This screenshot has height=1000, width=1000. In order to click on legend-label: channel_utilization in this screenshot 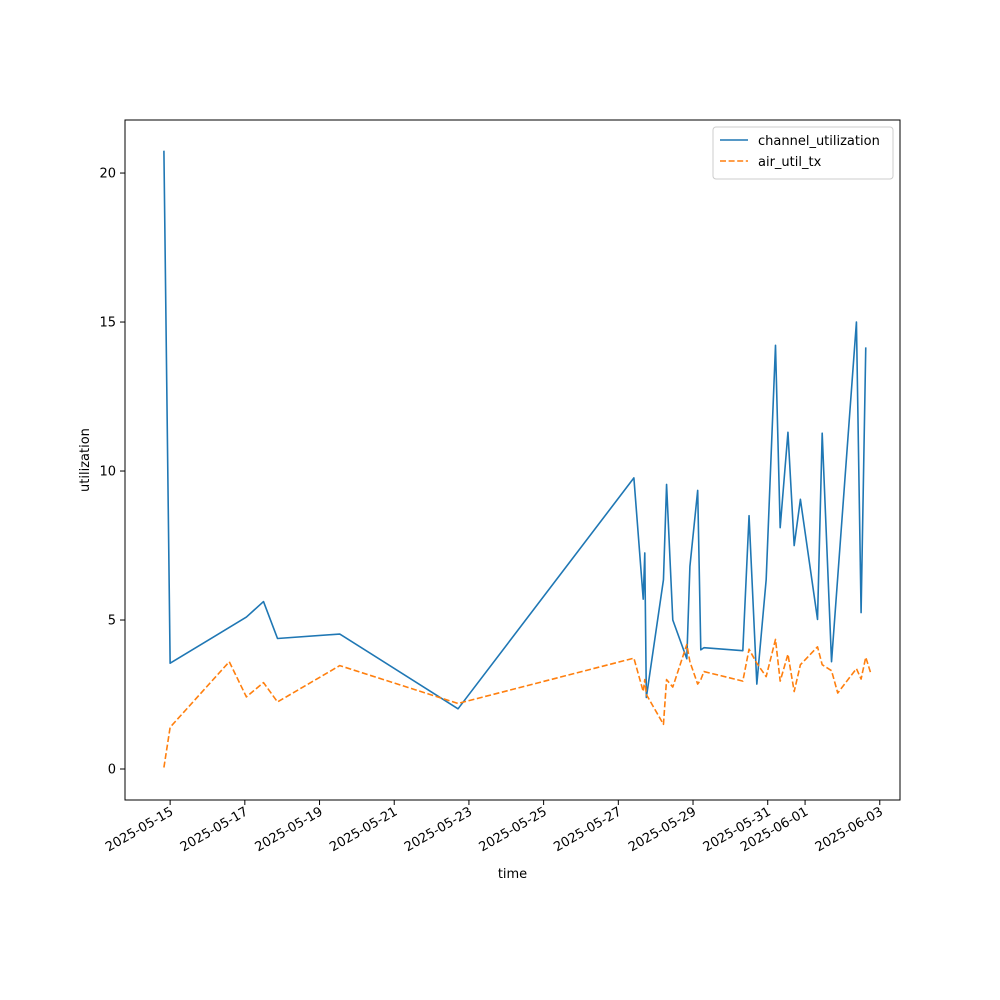, I will do `click(819, 141)`.